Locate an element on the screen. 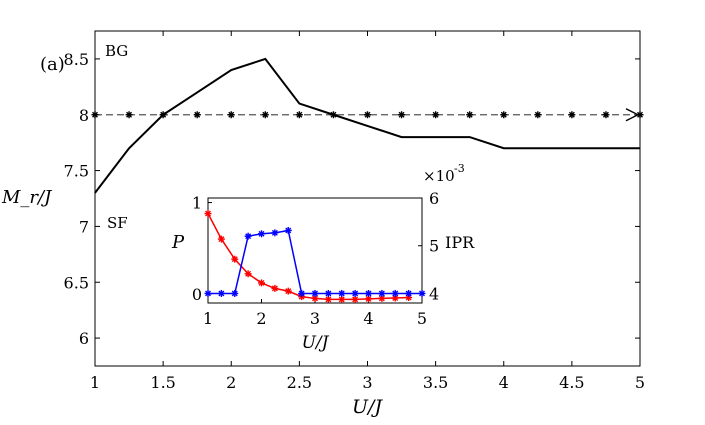 Image resolution: width=705 pixels, height=425 pixels. main-x-tick-label: 3 is located at coordinates (367, 382).